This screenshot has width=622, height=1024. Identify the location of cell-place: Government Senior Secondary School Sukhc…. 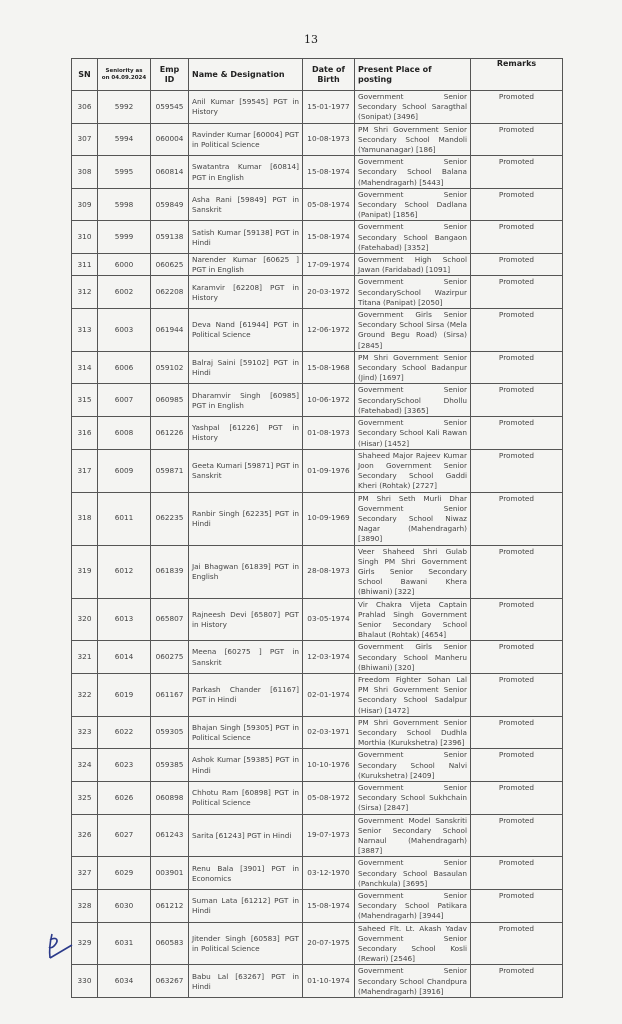
(412, 798).